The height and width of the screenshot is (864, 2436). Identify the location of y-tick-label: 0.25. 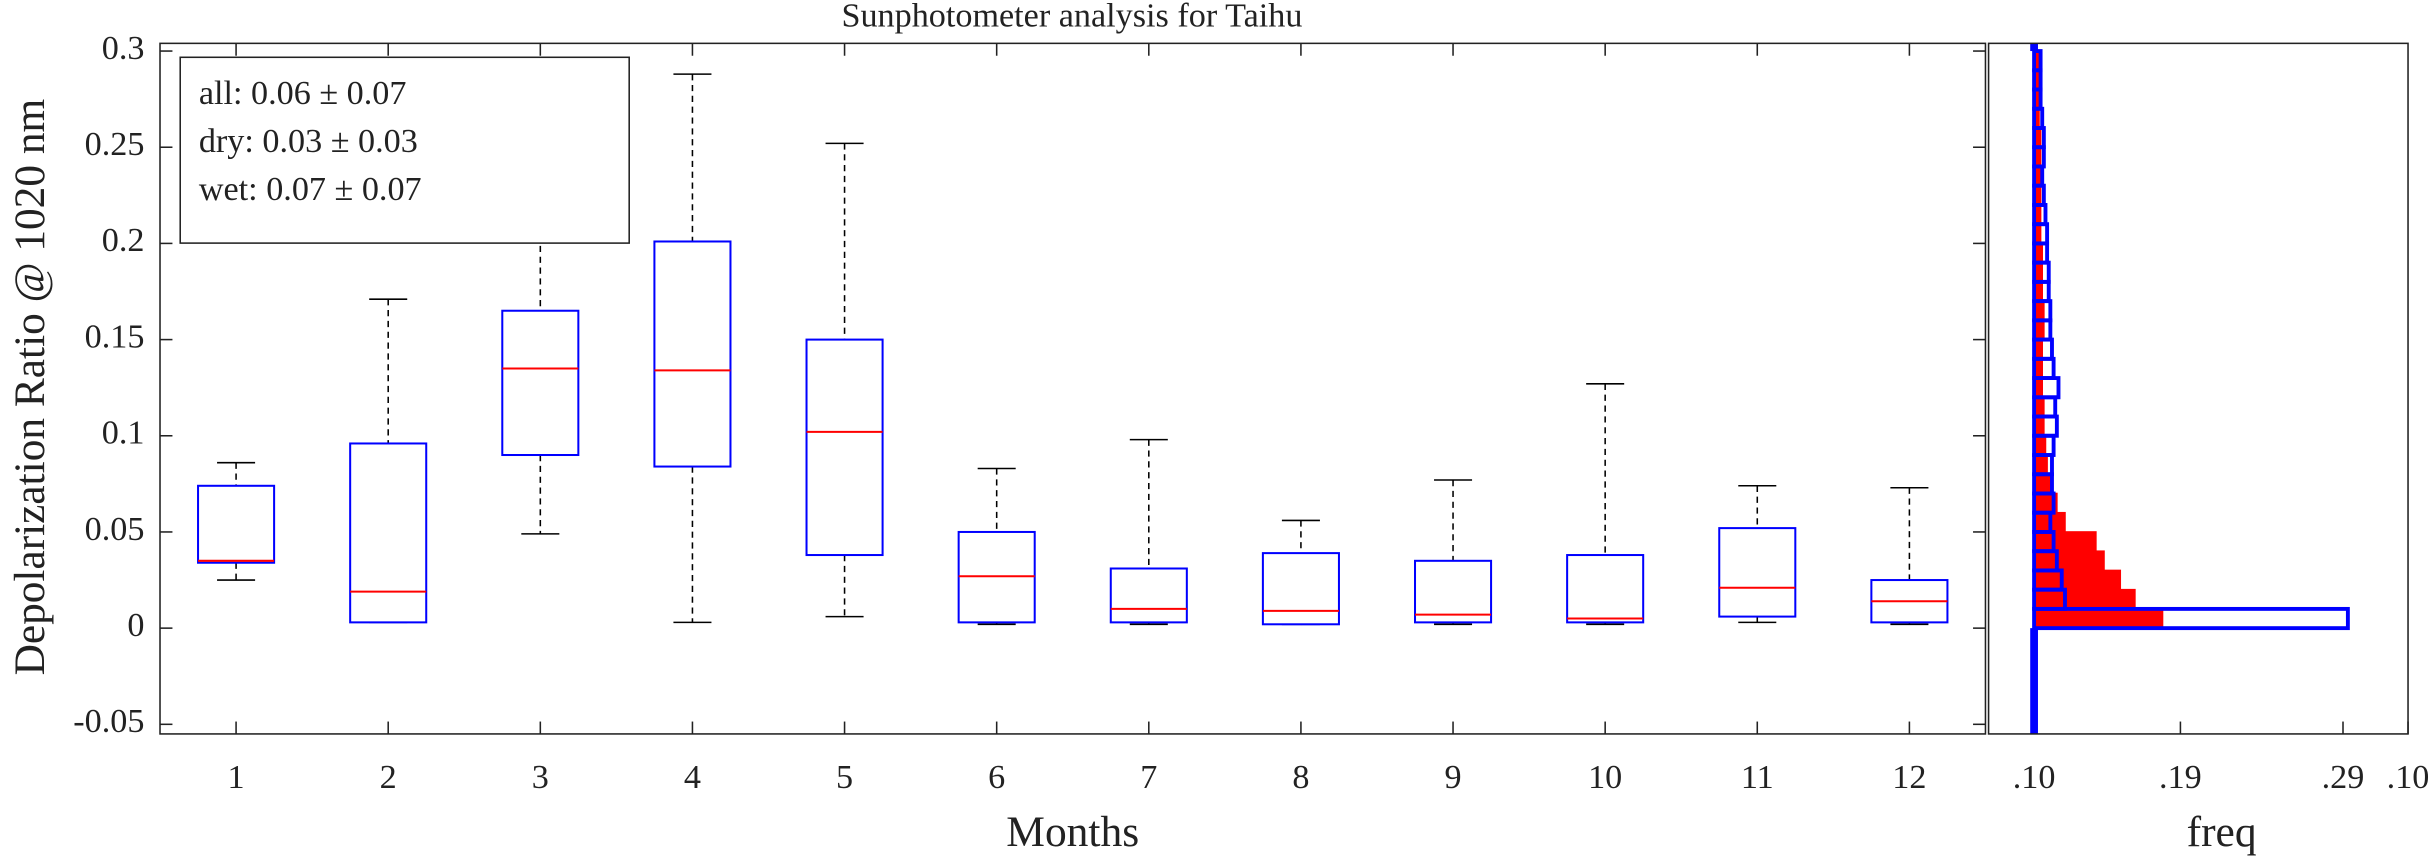
(115, 144).